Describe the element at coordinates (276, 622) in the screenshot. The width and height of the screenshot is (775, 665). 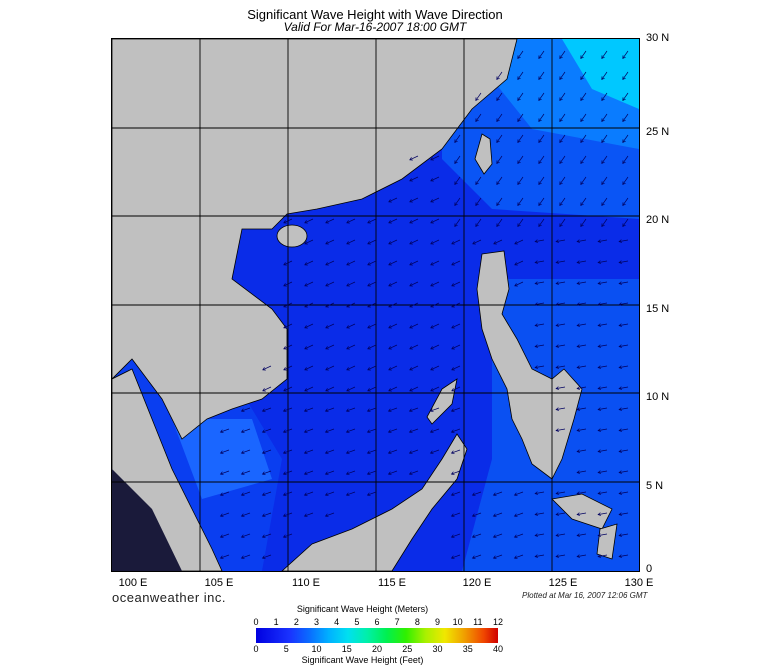
I see `legend-meters-tick: 1` at that location.